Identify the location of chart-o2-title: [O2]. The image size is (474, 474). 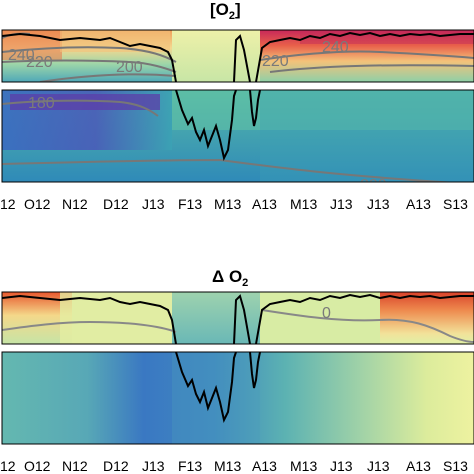
(225, 11).